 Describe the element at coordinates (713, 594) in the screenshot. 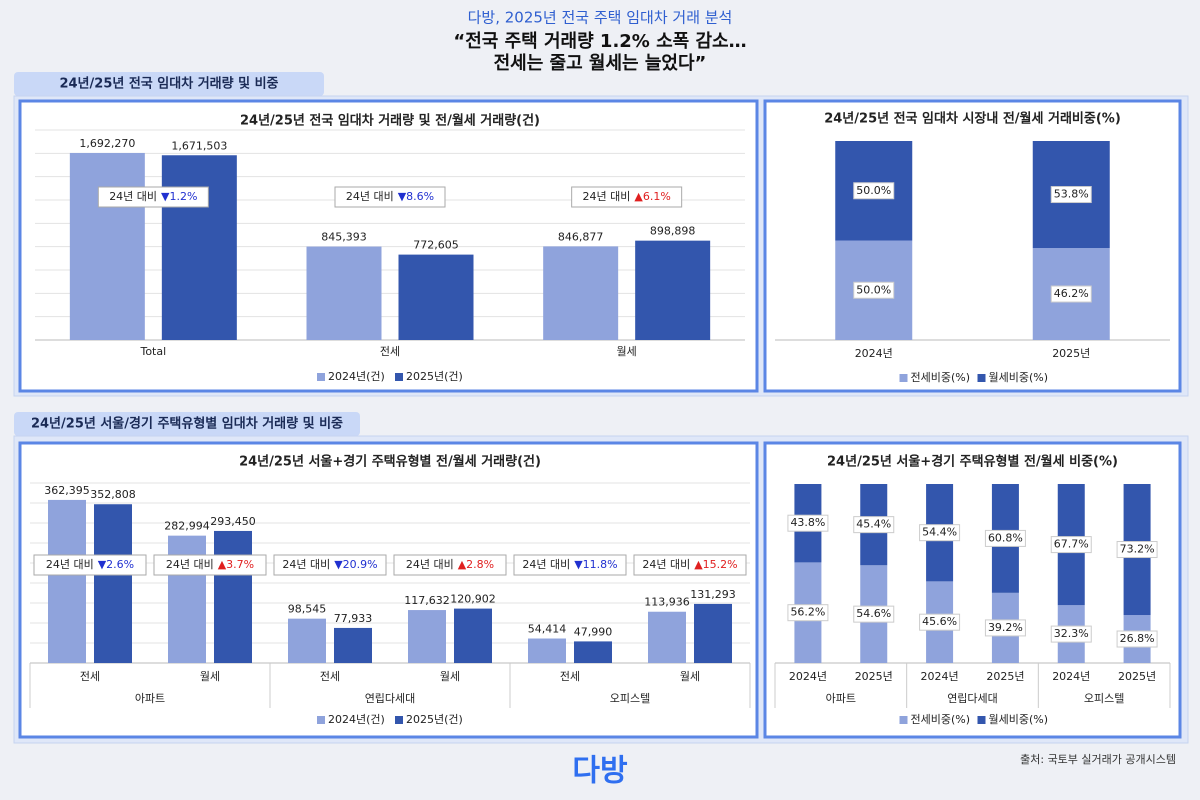

I see `data-label: 131,293` at that location.